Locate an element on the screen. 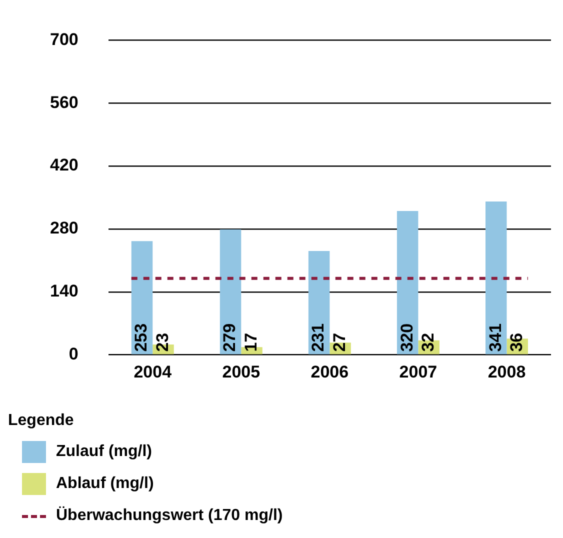  data-label: 32 is located at coordinates (428, 342).